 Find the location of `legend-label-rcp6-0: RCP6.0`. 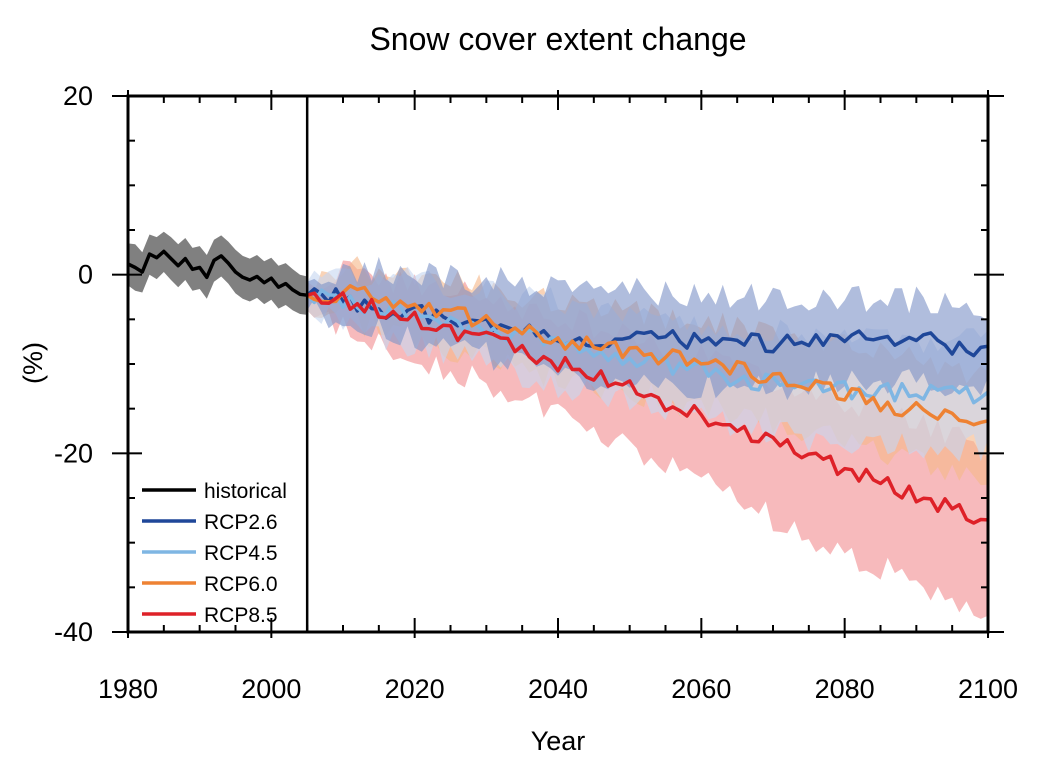

legend-label-rcp6-0: RCP6.0 is located at coordinates (241, 584).